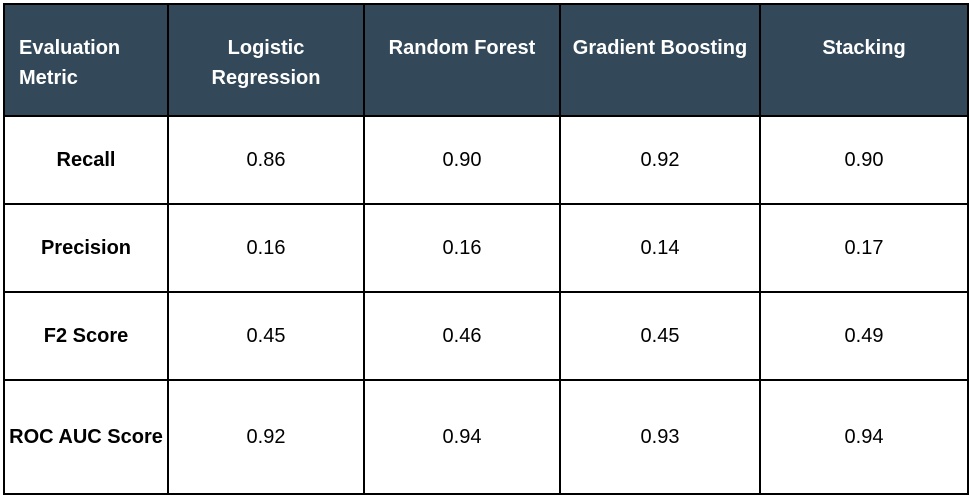  Describe the element at coordinates (864, 336) in the screenshot. I see `value-cell: 0.49` at that location.